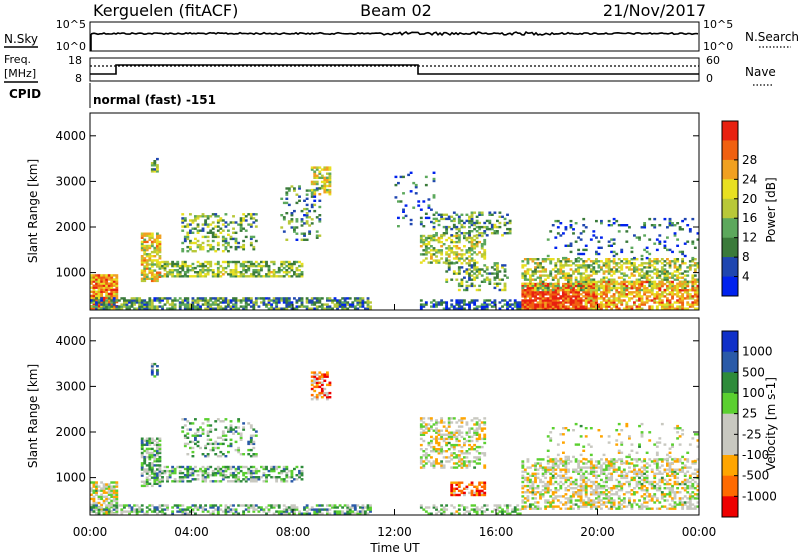 This screenshot has height=558, width=800. I want to click on nave-tick-bottom: 0, so click(709, 78).